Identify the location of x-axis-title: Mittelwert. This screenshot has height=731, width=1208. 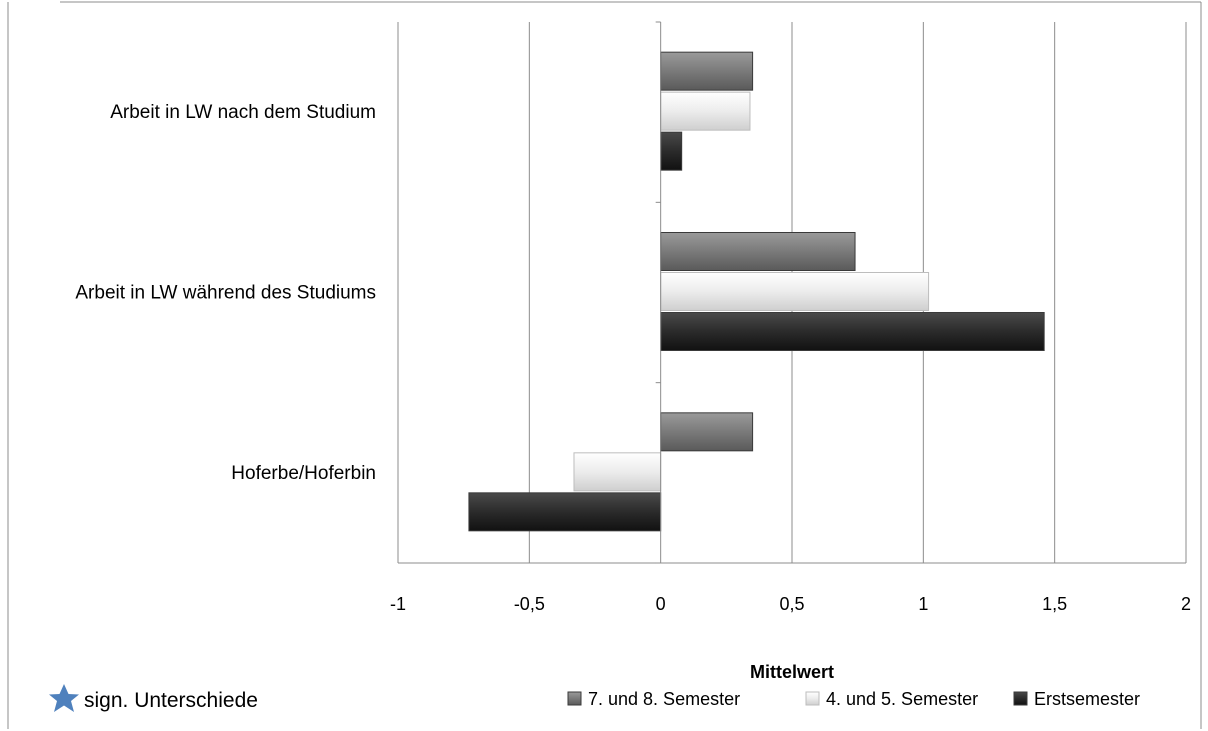
(792, 672).